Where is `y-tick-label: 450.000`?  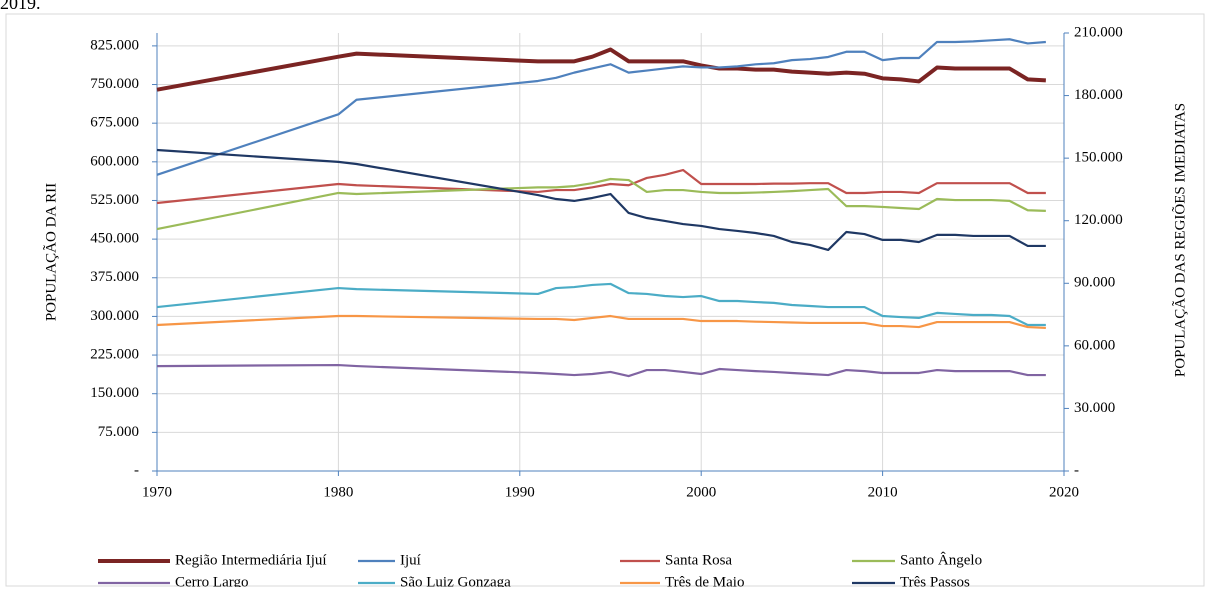
y-tick-label: 450.000 is located at coordinates (114, 239).